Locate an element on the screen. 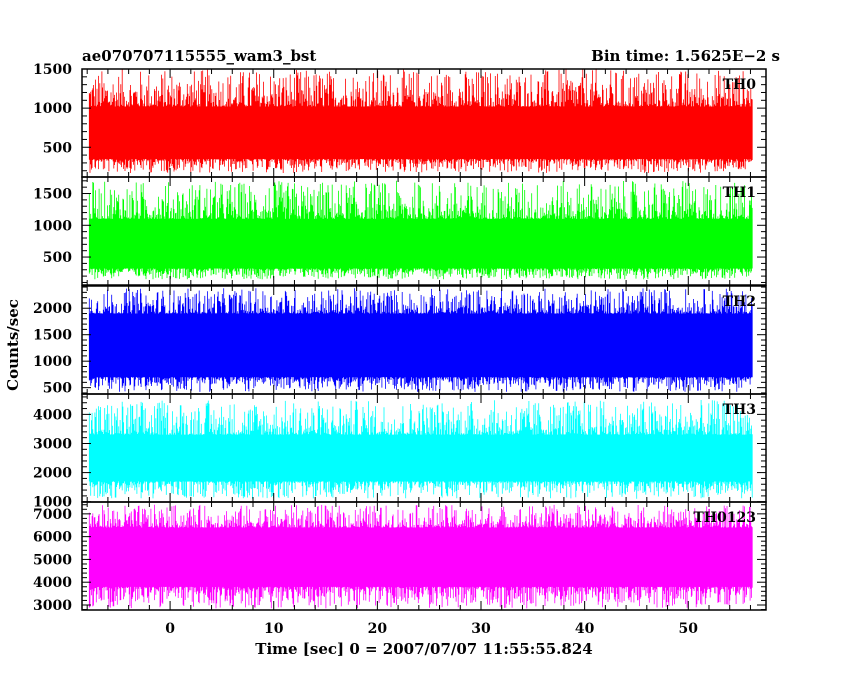 The image size is (850, 680). y-tick-label: 6000 is located at coordinates (52, 538).